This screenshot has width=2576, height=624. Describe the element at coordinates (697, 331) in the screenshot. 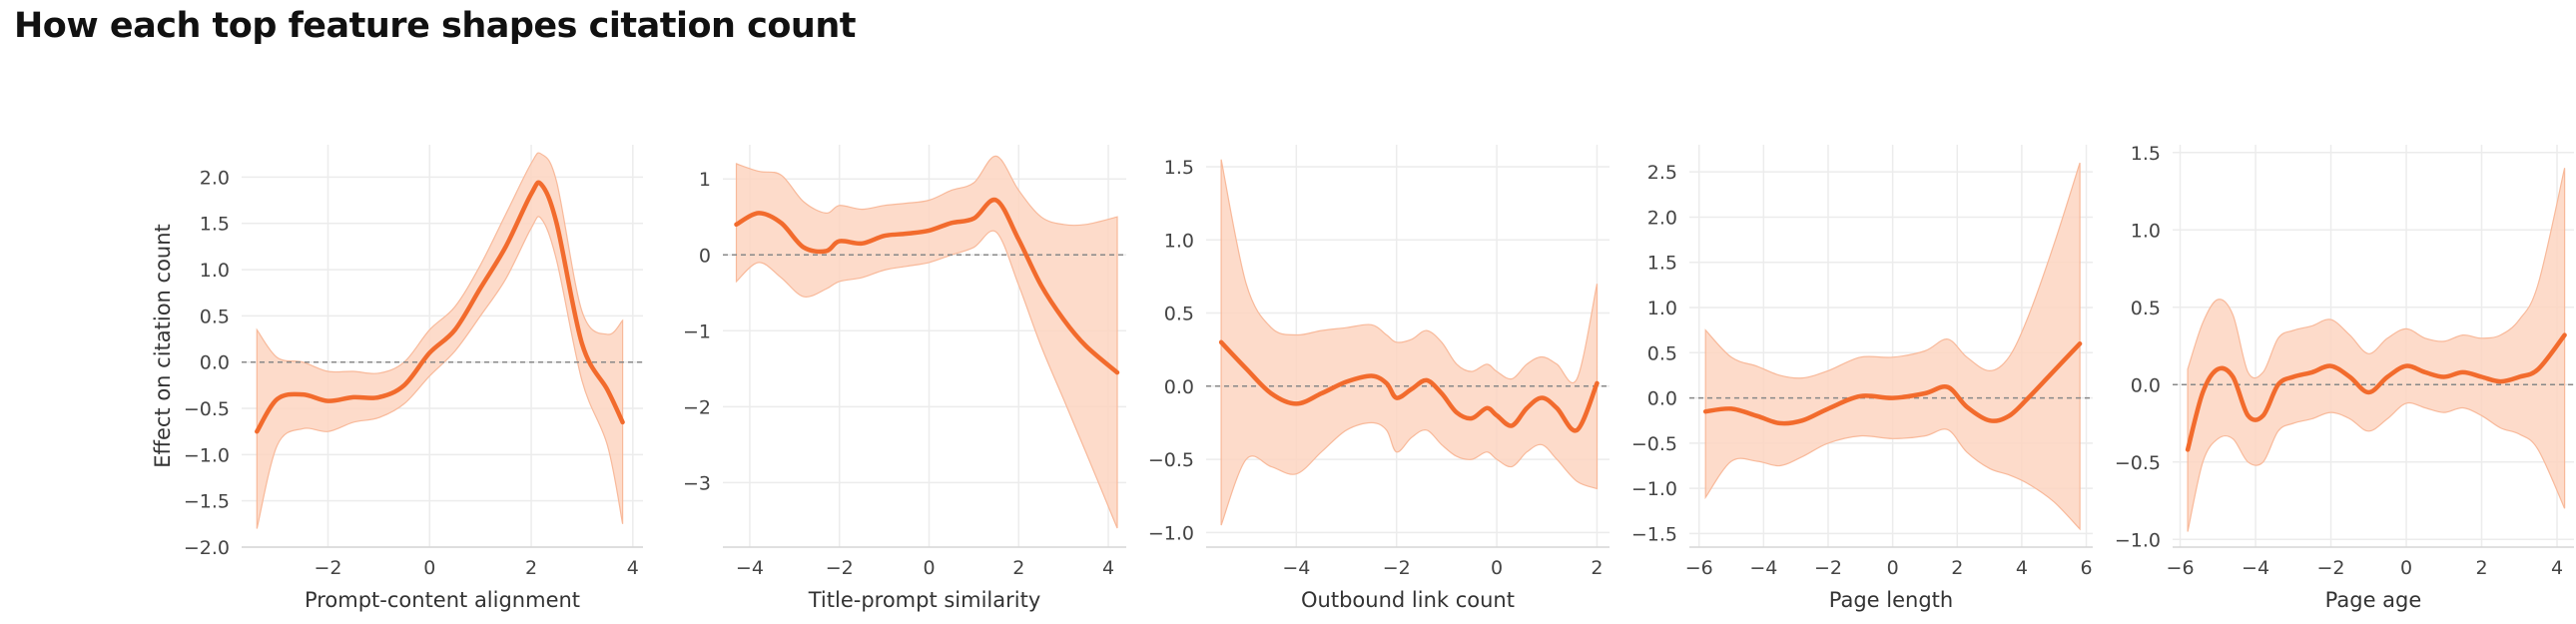

I see `y-tick-label: −1` at that location.